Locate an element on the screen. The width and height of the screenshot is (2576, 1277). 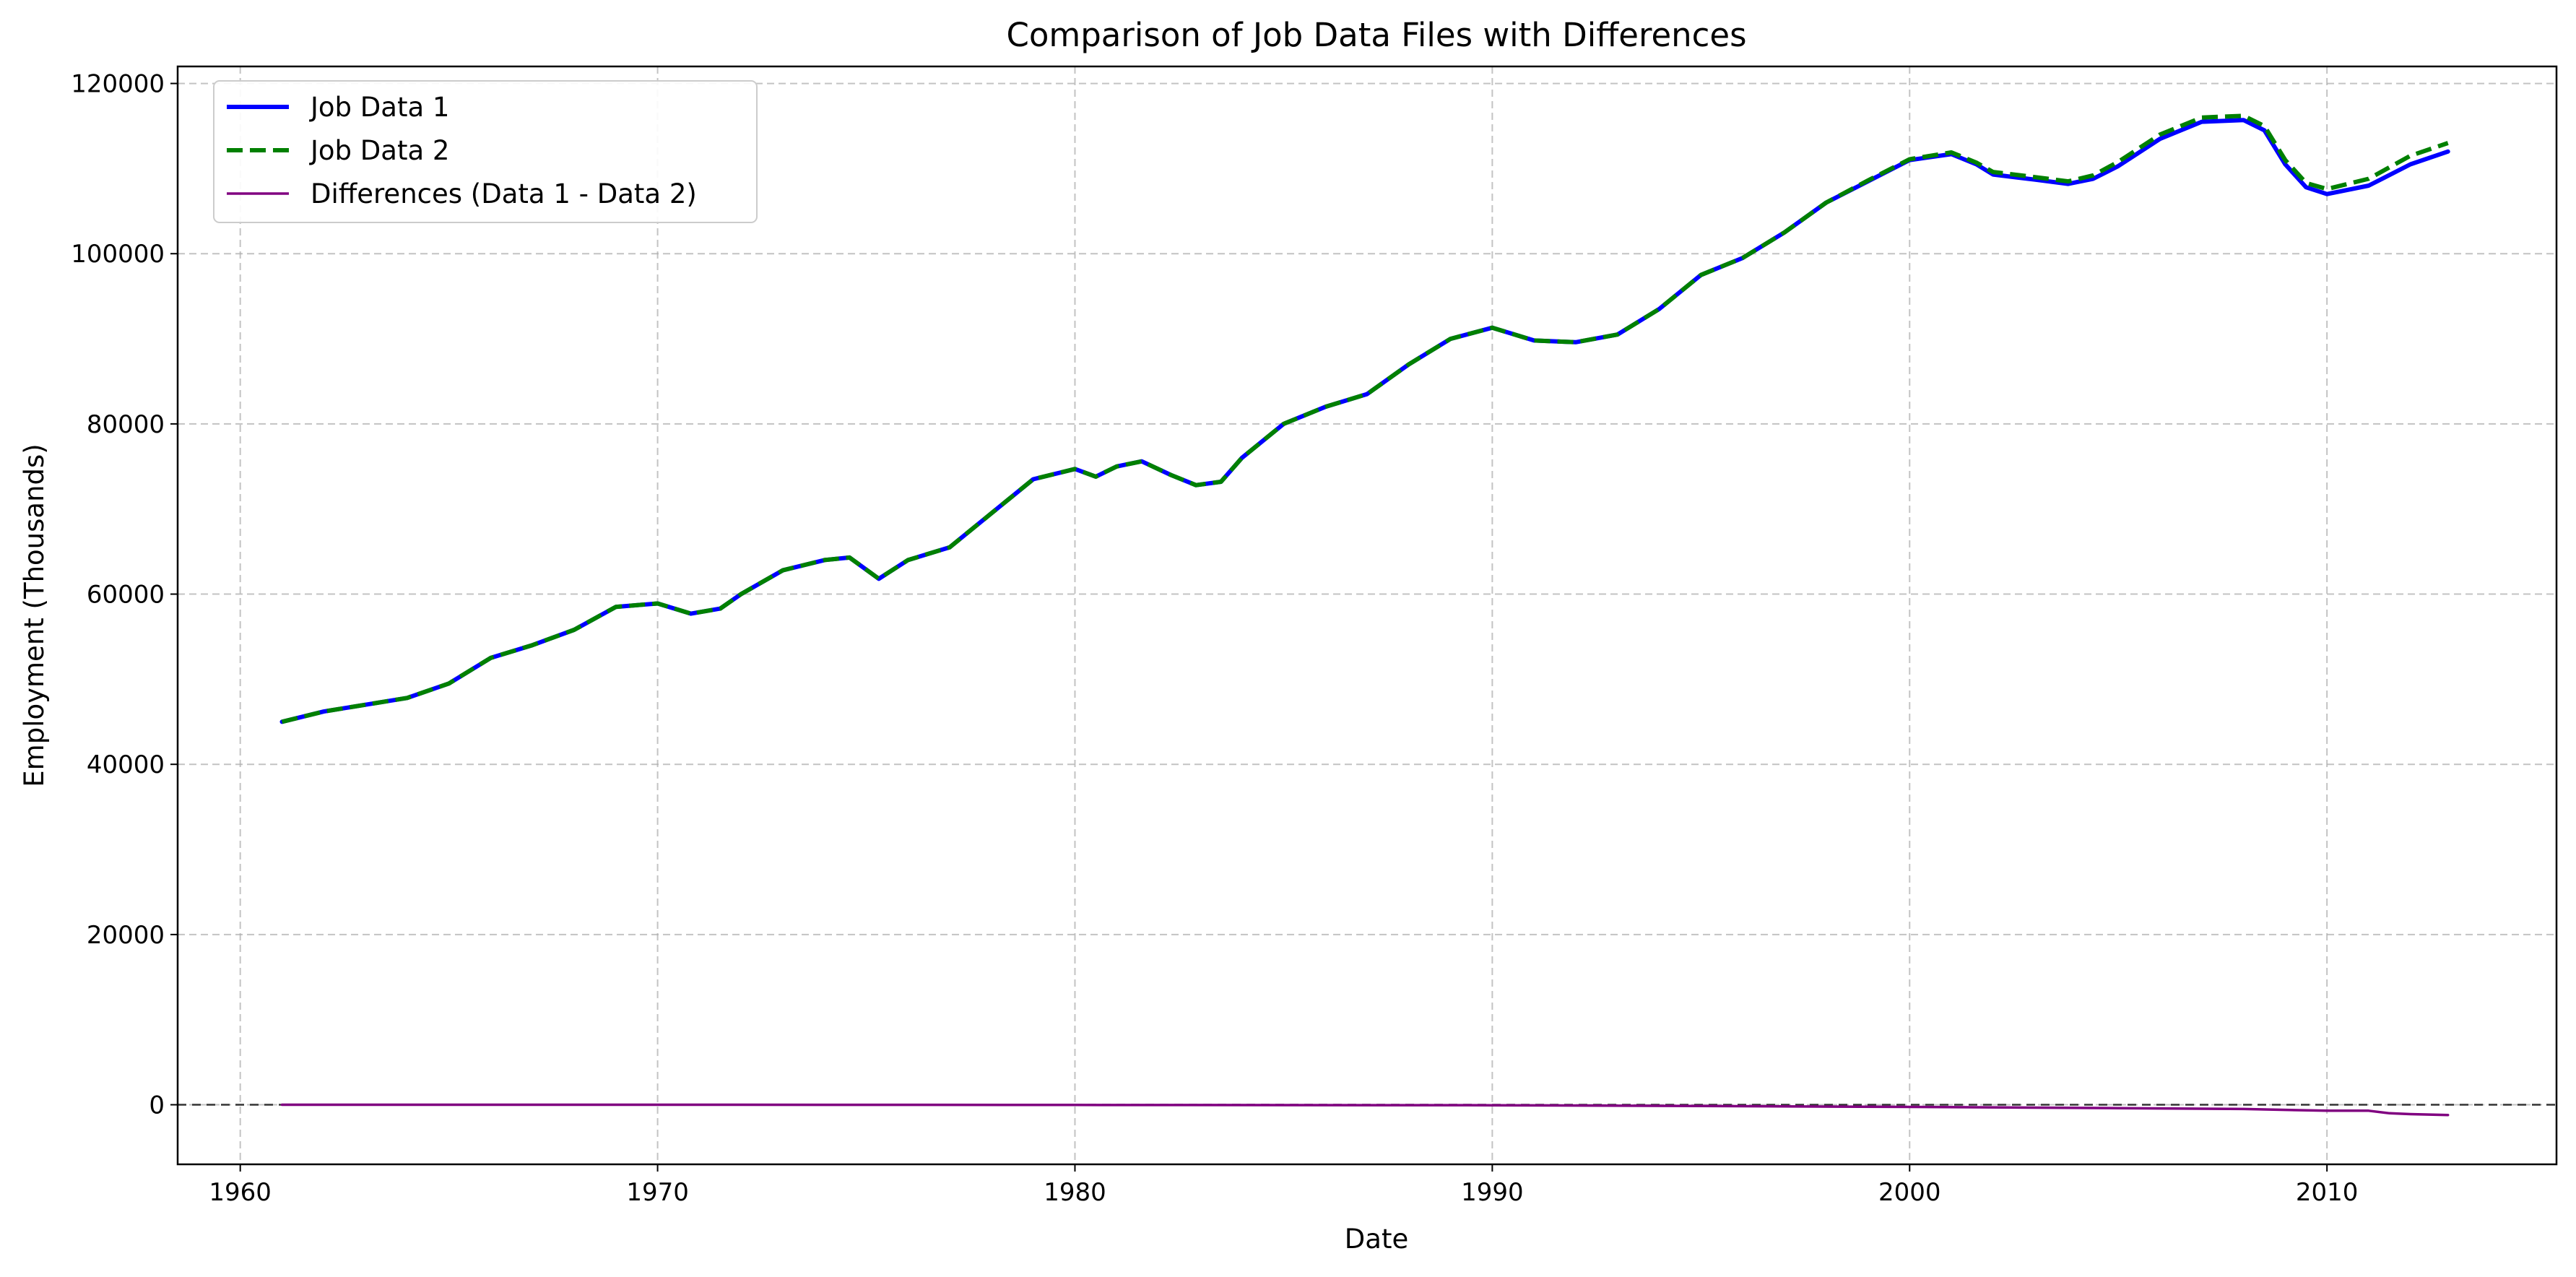
y-tick-label: 0 is located at coordinates (157, 1105).